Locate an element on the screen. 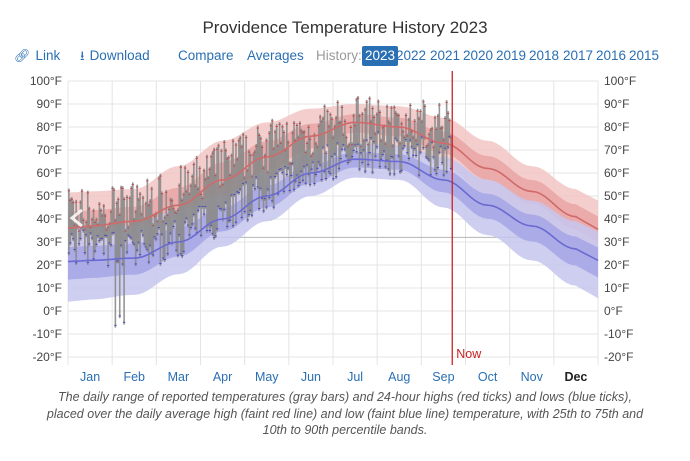 This screenshot has width=690, height=461. y-tick-label-right: 100°F is located at coordinates (620, 81).